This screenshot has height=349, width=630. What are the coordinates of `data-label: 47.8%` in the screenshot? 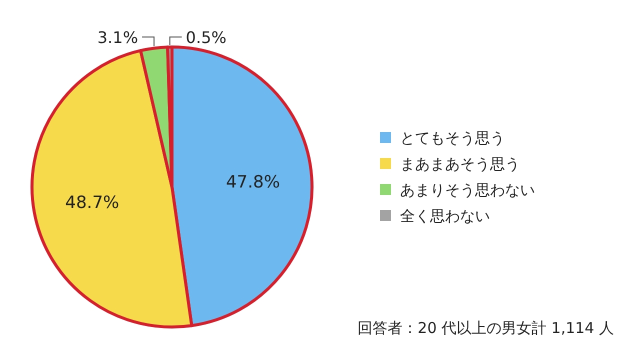 It's located at (253, 182).